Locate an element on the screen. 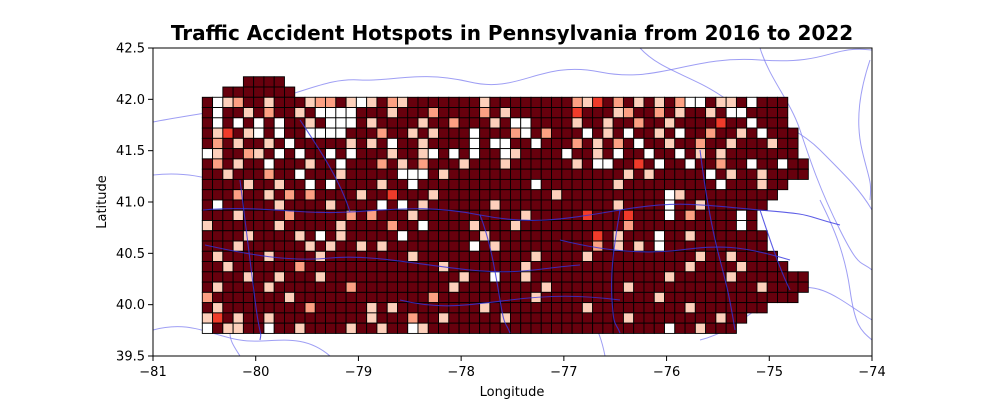  y-tick-label: 42.5 is located at coordinates (130, 49).